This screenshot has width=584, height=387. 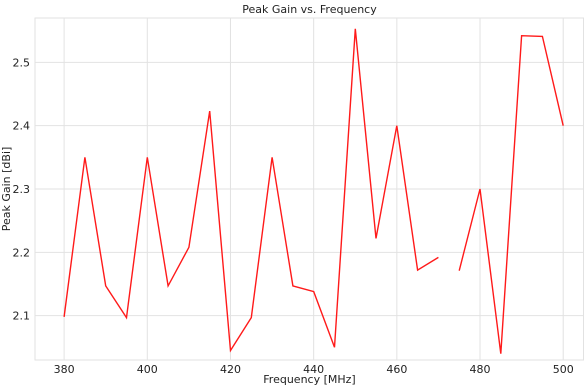 I want to click on y-tick-label: 2.1, so click(x=22, y=316).